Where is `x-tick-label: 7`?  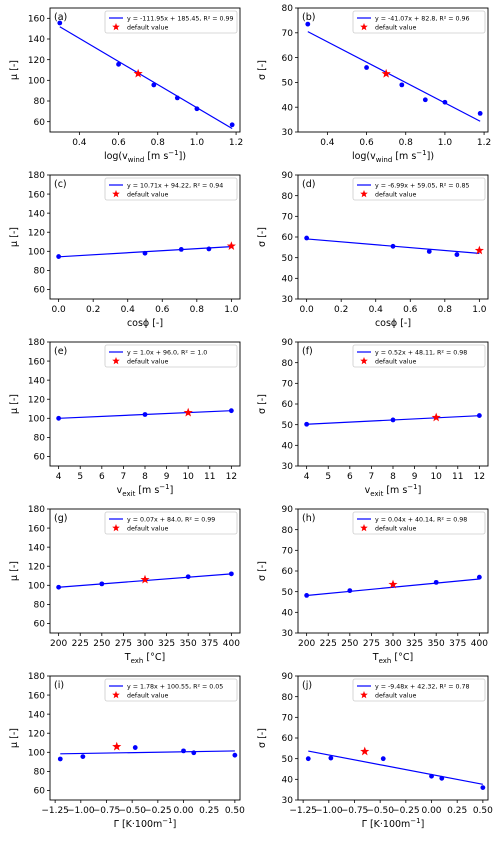
x-tick-label: 7 is located at coordinates (124, 477).